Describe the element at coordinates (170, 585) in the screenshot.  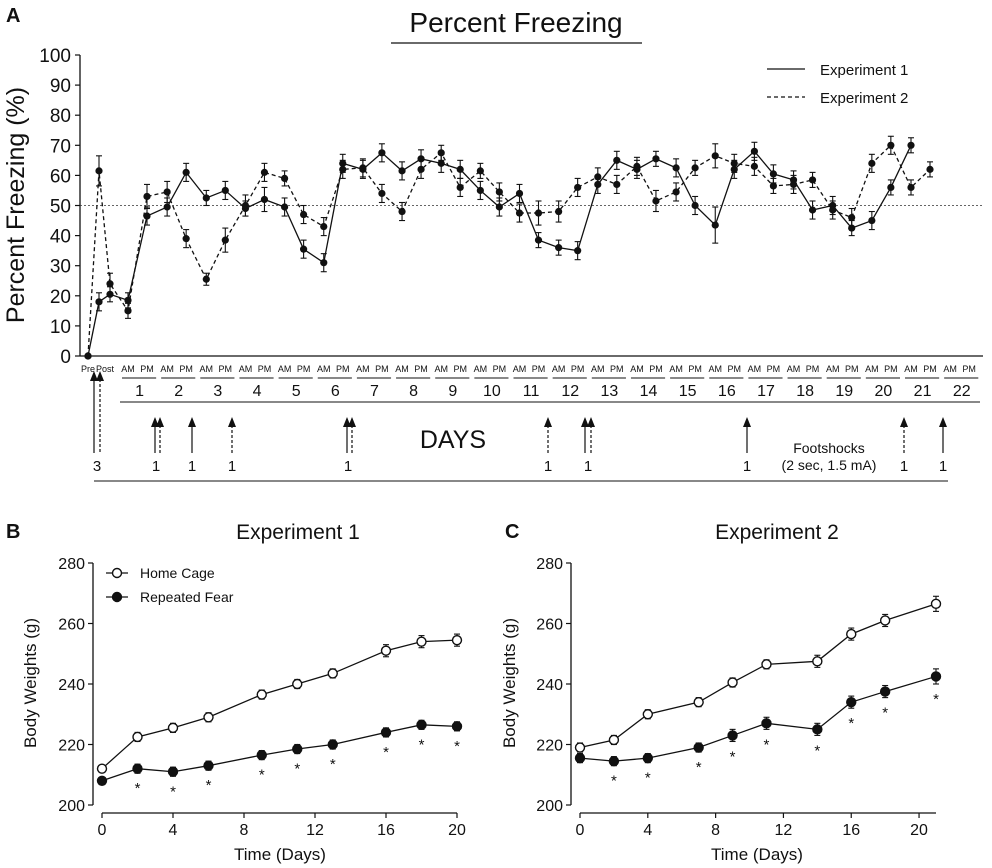
I see `chart-b-legend: Home Cage Repeated Fear` at that location.